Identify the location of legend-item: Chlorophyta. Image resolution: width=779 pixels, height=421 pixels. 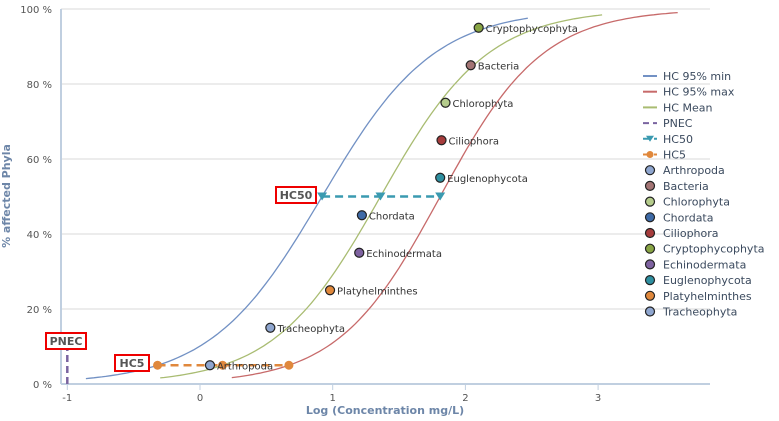
(696, 202).